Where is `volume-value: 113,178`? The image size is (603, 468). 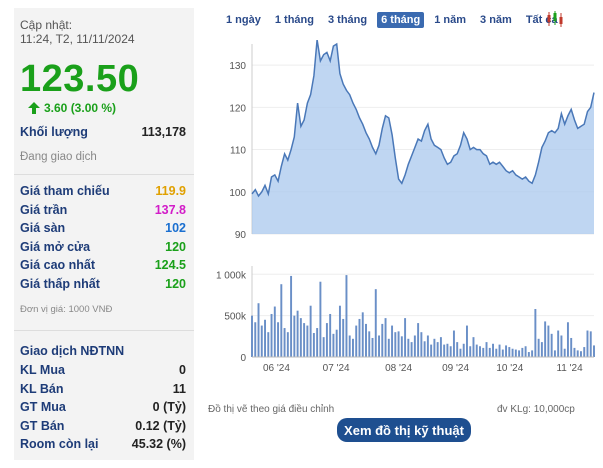 volume-value: 113,178 is located at coordinates (164, 132).